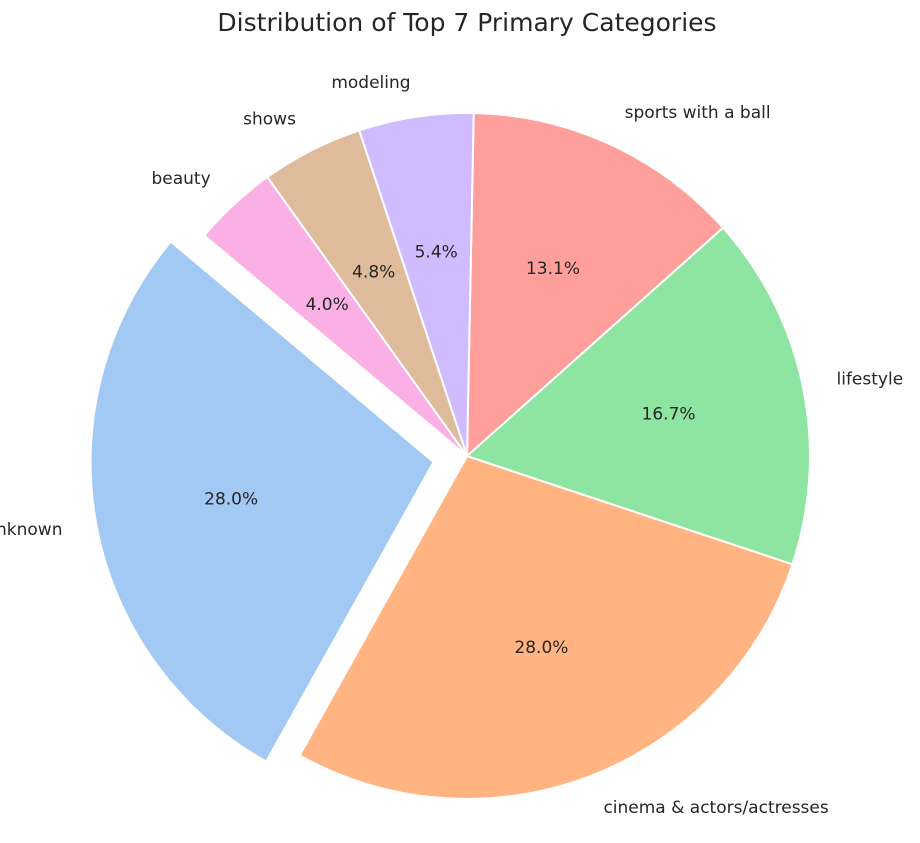 This screenshot has width=920, height=843. Describe the element at coordinates (715, 808) in the screenshot. I see `category-label-cinema-actors-actresses: cinema & actors/actresses` at that location.